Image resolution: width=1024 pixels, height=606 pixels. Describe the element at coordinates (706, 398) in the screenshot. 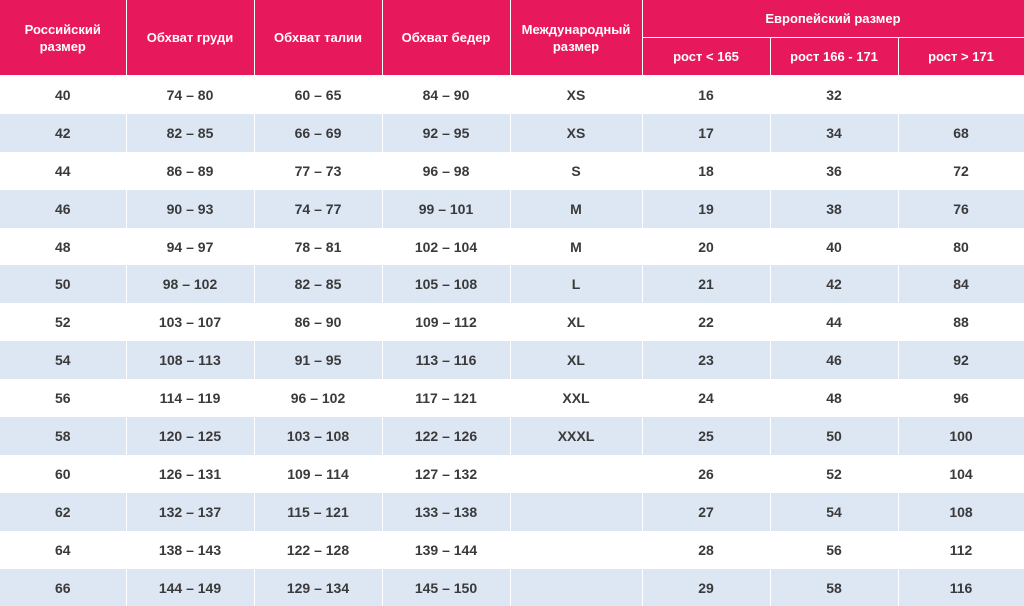

I see `table-cell: 24` at that location.